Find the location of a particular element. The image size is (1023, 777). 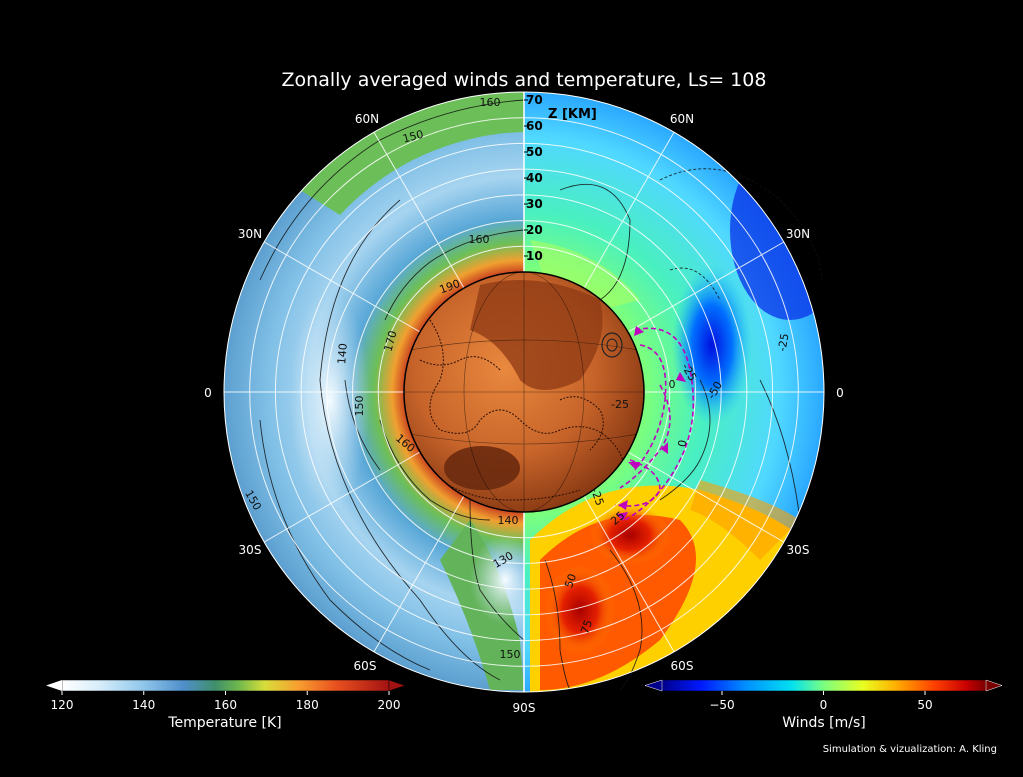

circulation-streamlines is located at coordinates (654, 424).